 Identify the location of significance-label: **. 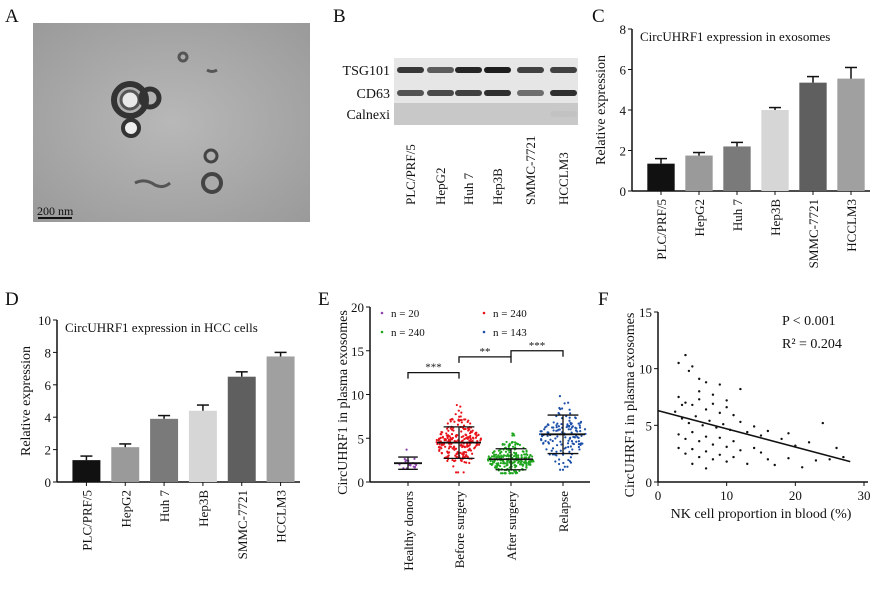
(485, 352).